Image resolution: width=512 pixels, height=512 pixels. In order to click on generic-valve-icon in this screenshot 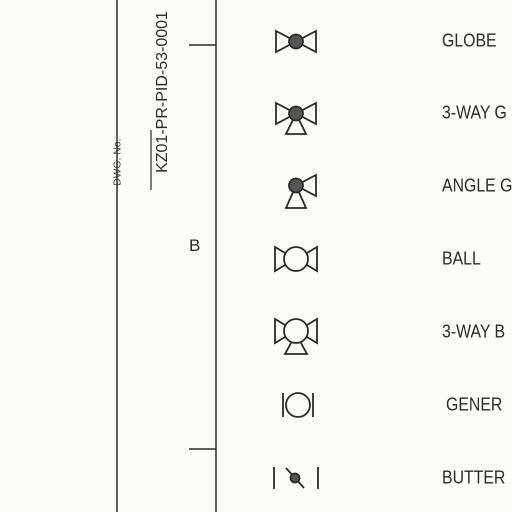, I will do `click(298, 405)`.